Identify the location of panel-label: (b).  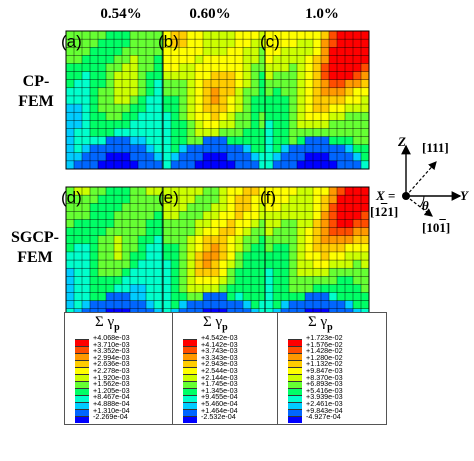
(168, 41).